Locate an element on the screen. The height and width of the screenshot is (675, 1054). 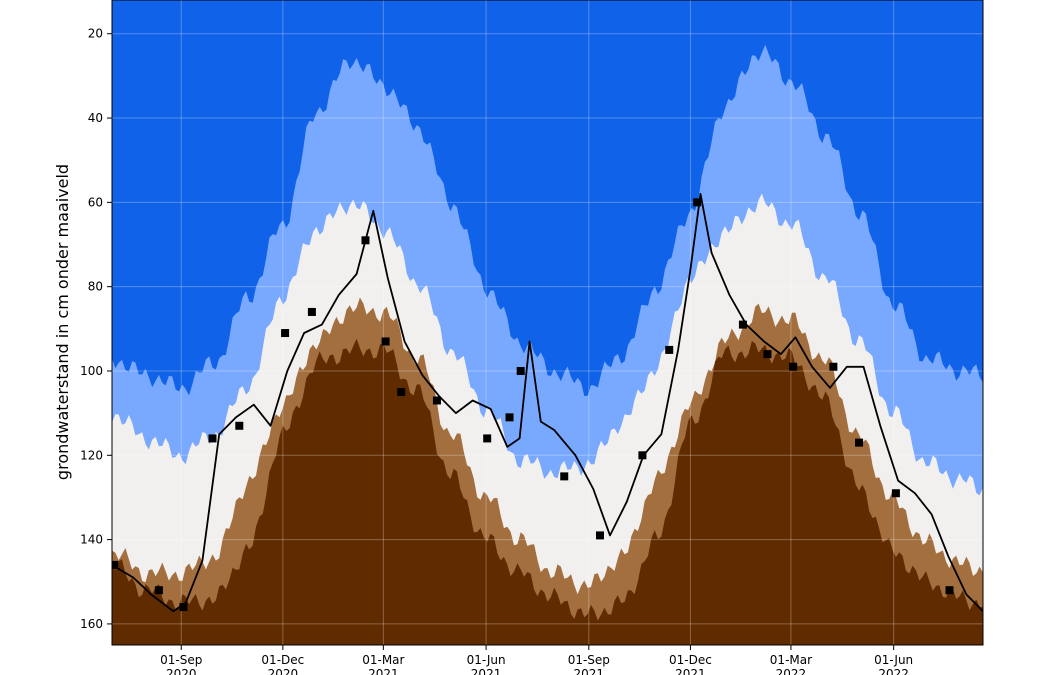
y-tick-label: 100 is located at coordinates (91, 371).